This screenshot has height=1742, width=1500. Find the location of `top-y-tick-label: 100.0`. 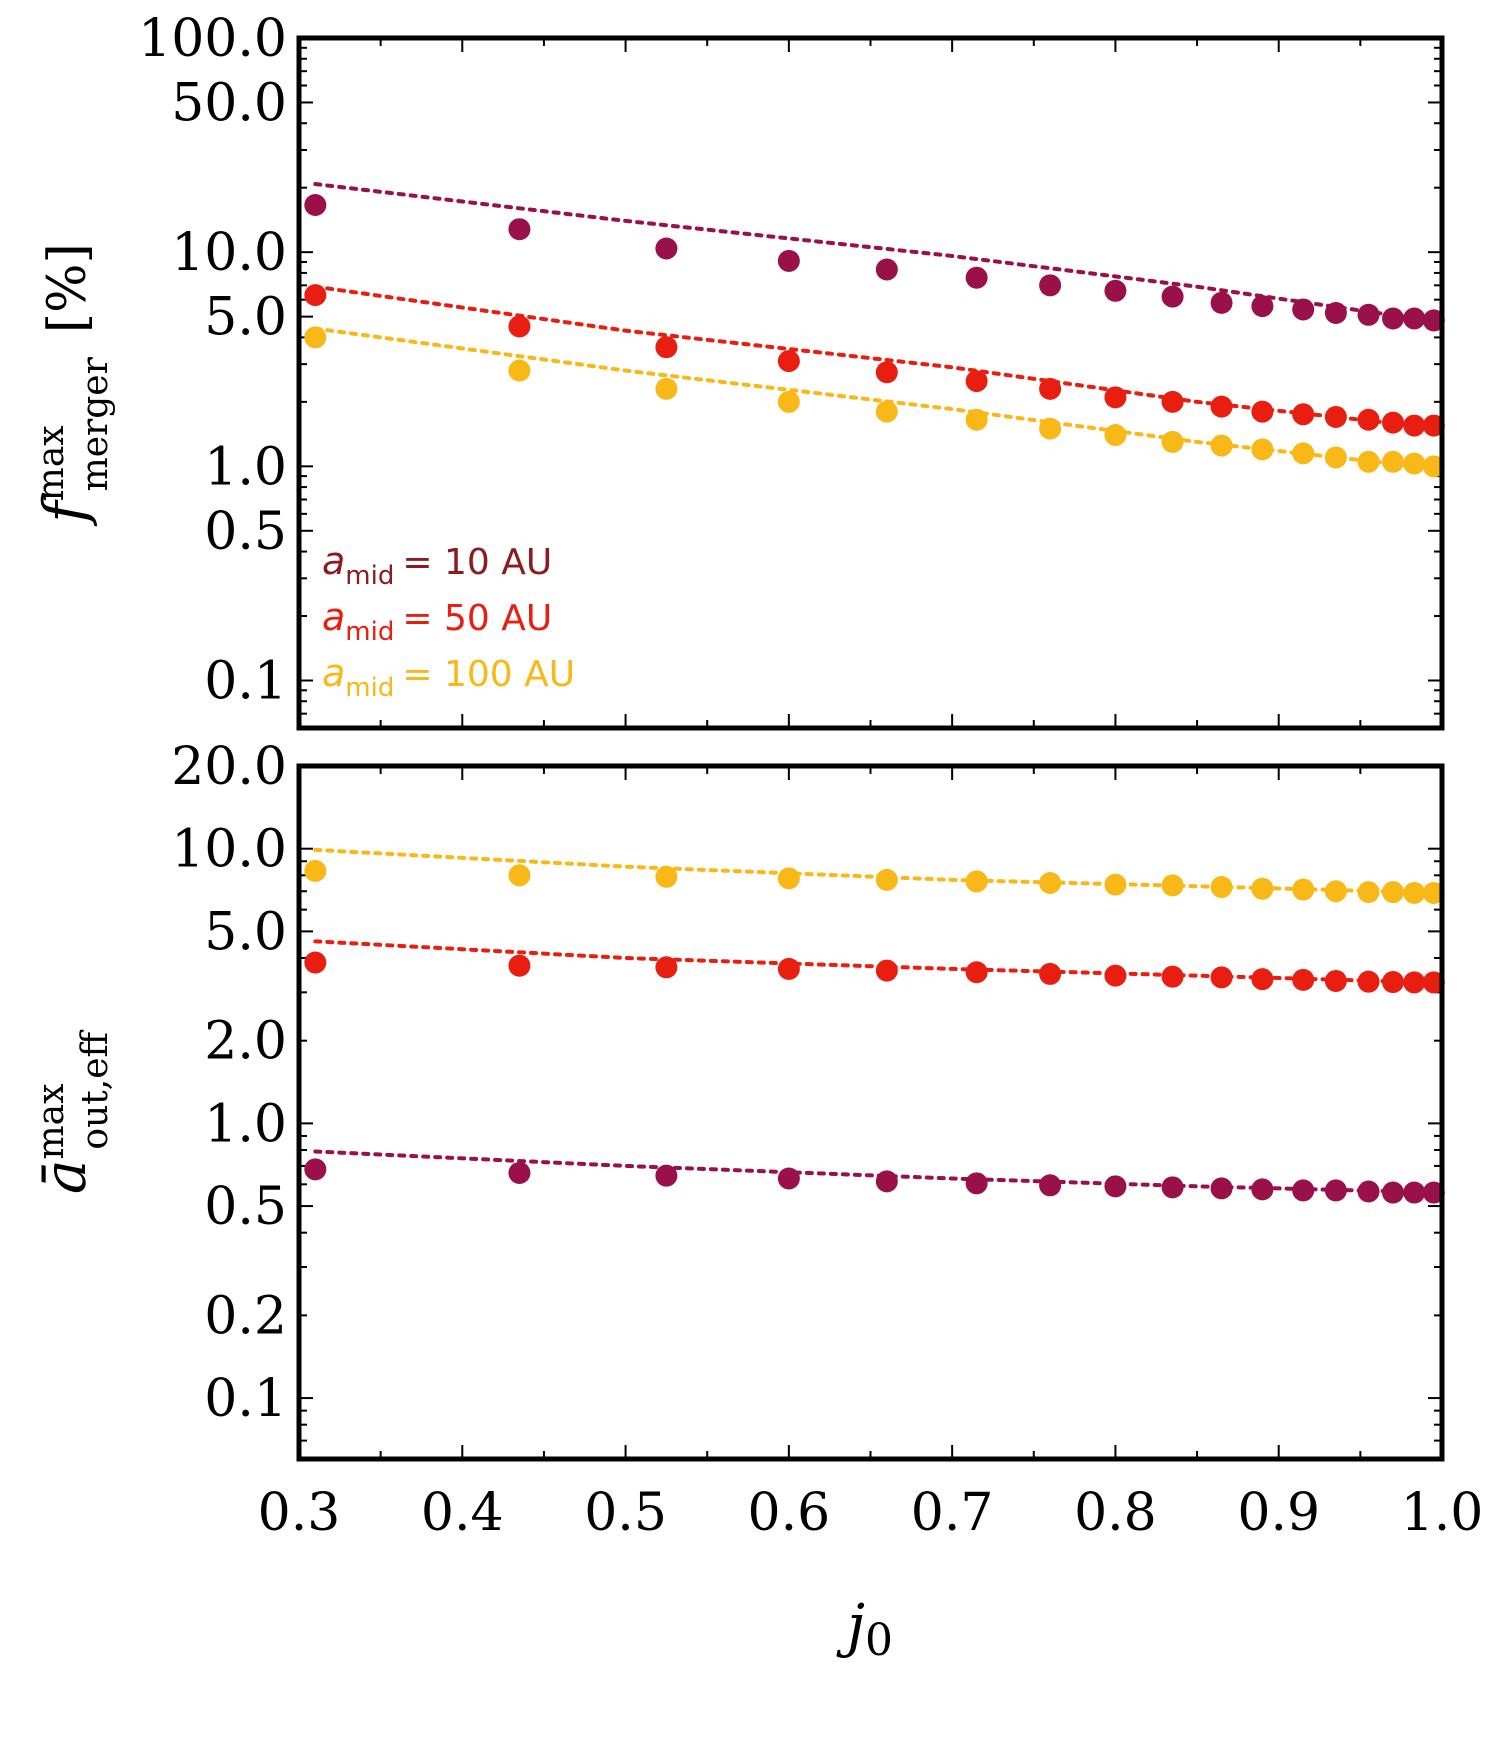

top-y-tick-label: 100.0 is located at coordinates (212, 39).